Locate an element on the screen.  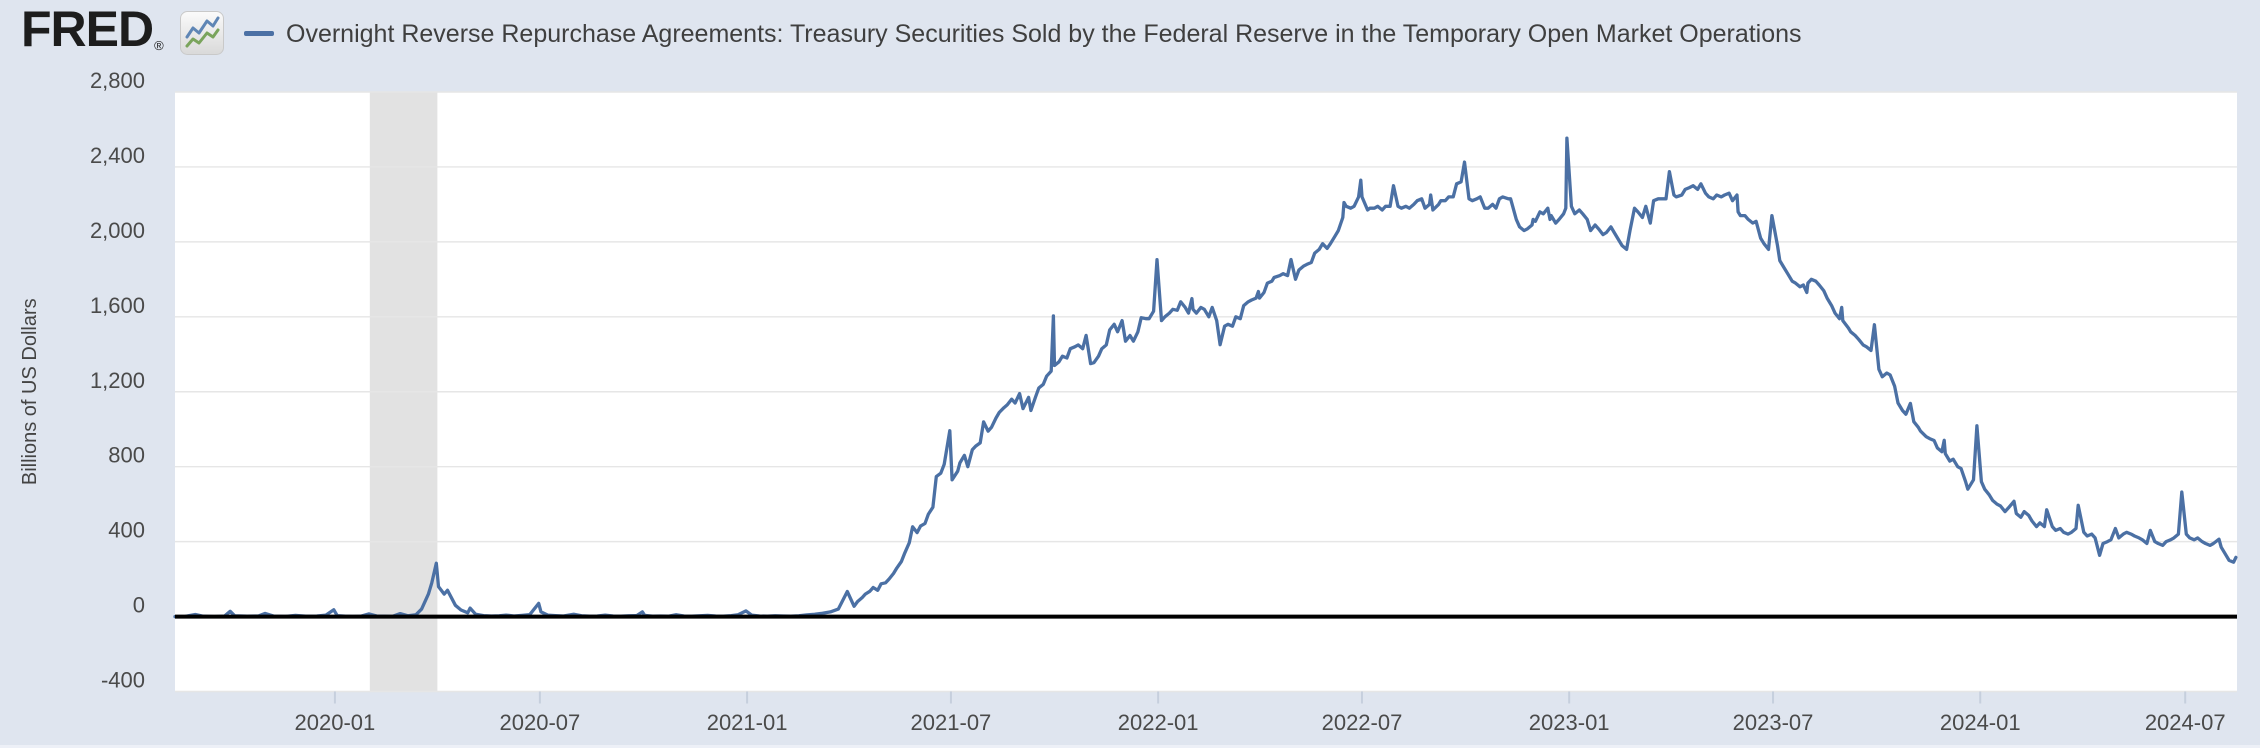
y-tick-label: 2,400 is located at coordinates (117, 155).